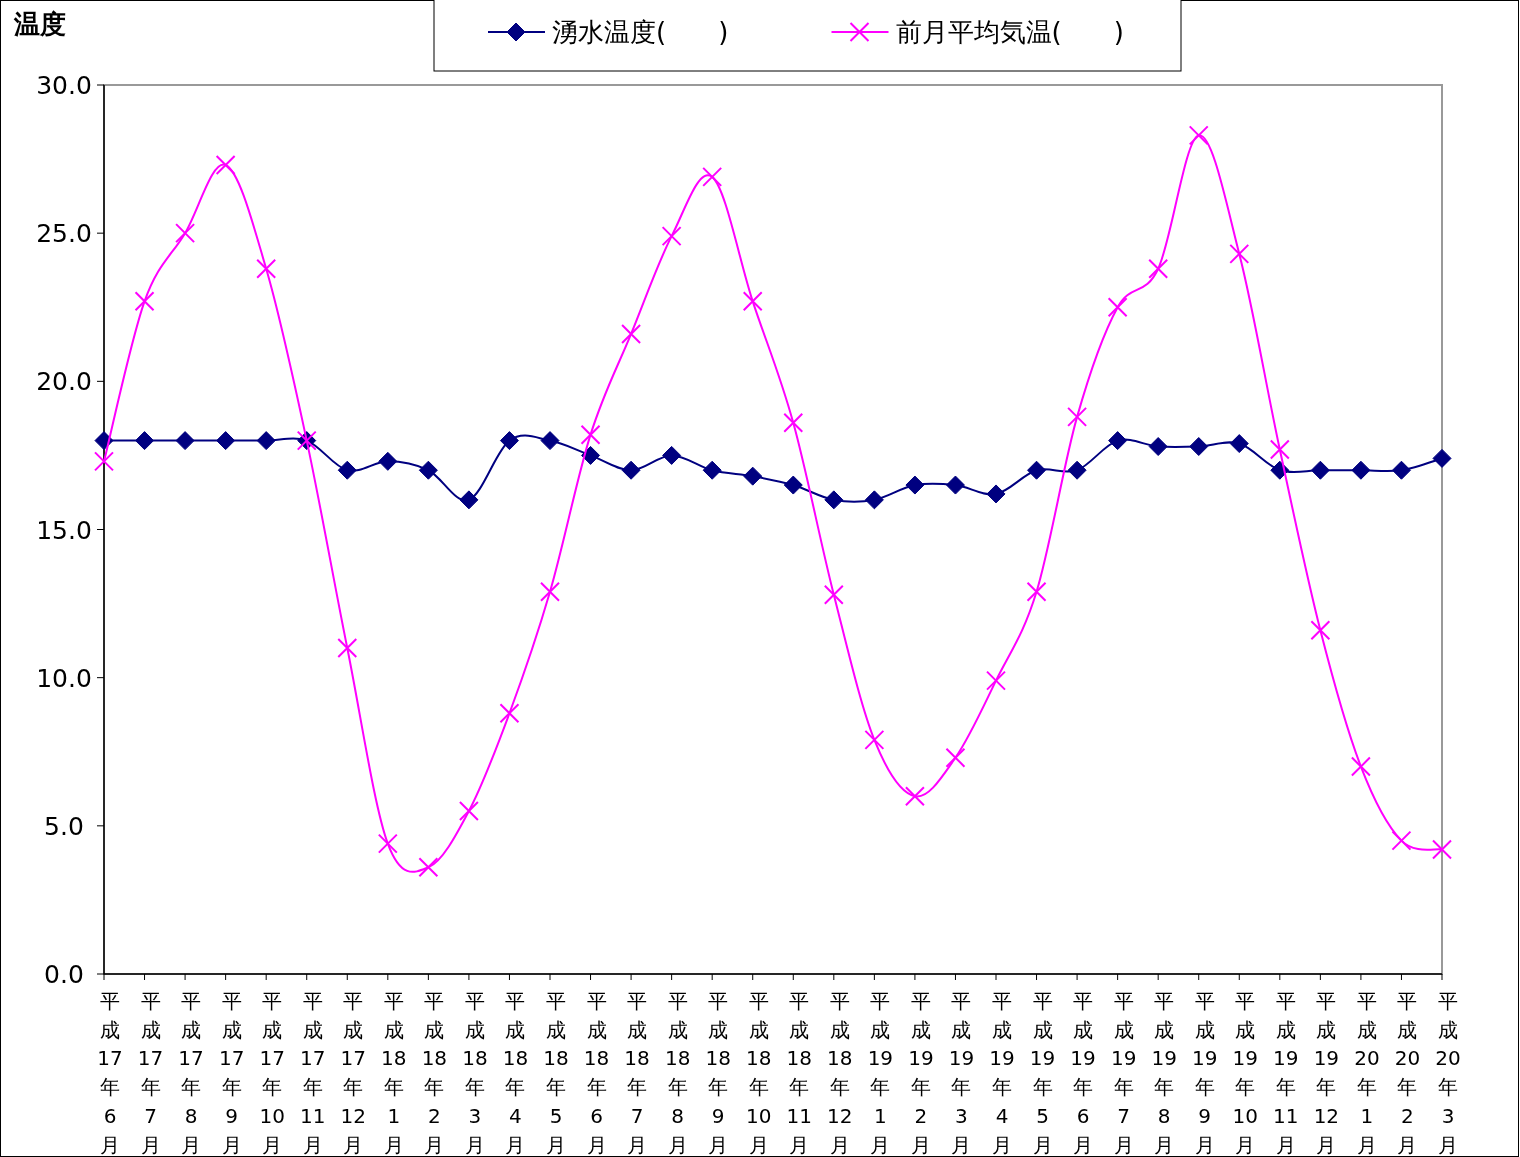 The width and height of the screenshot is (1520, 1157). Describe the element at coordinates (556, 1073) in the screenshot. I see `x-tick-label: 平成18年5月` at that location.